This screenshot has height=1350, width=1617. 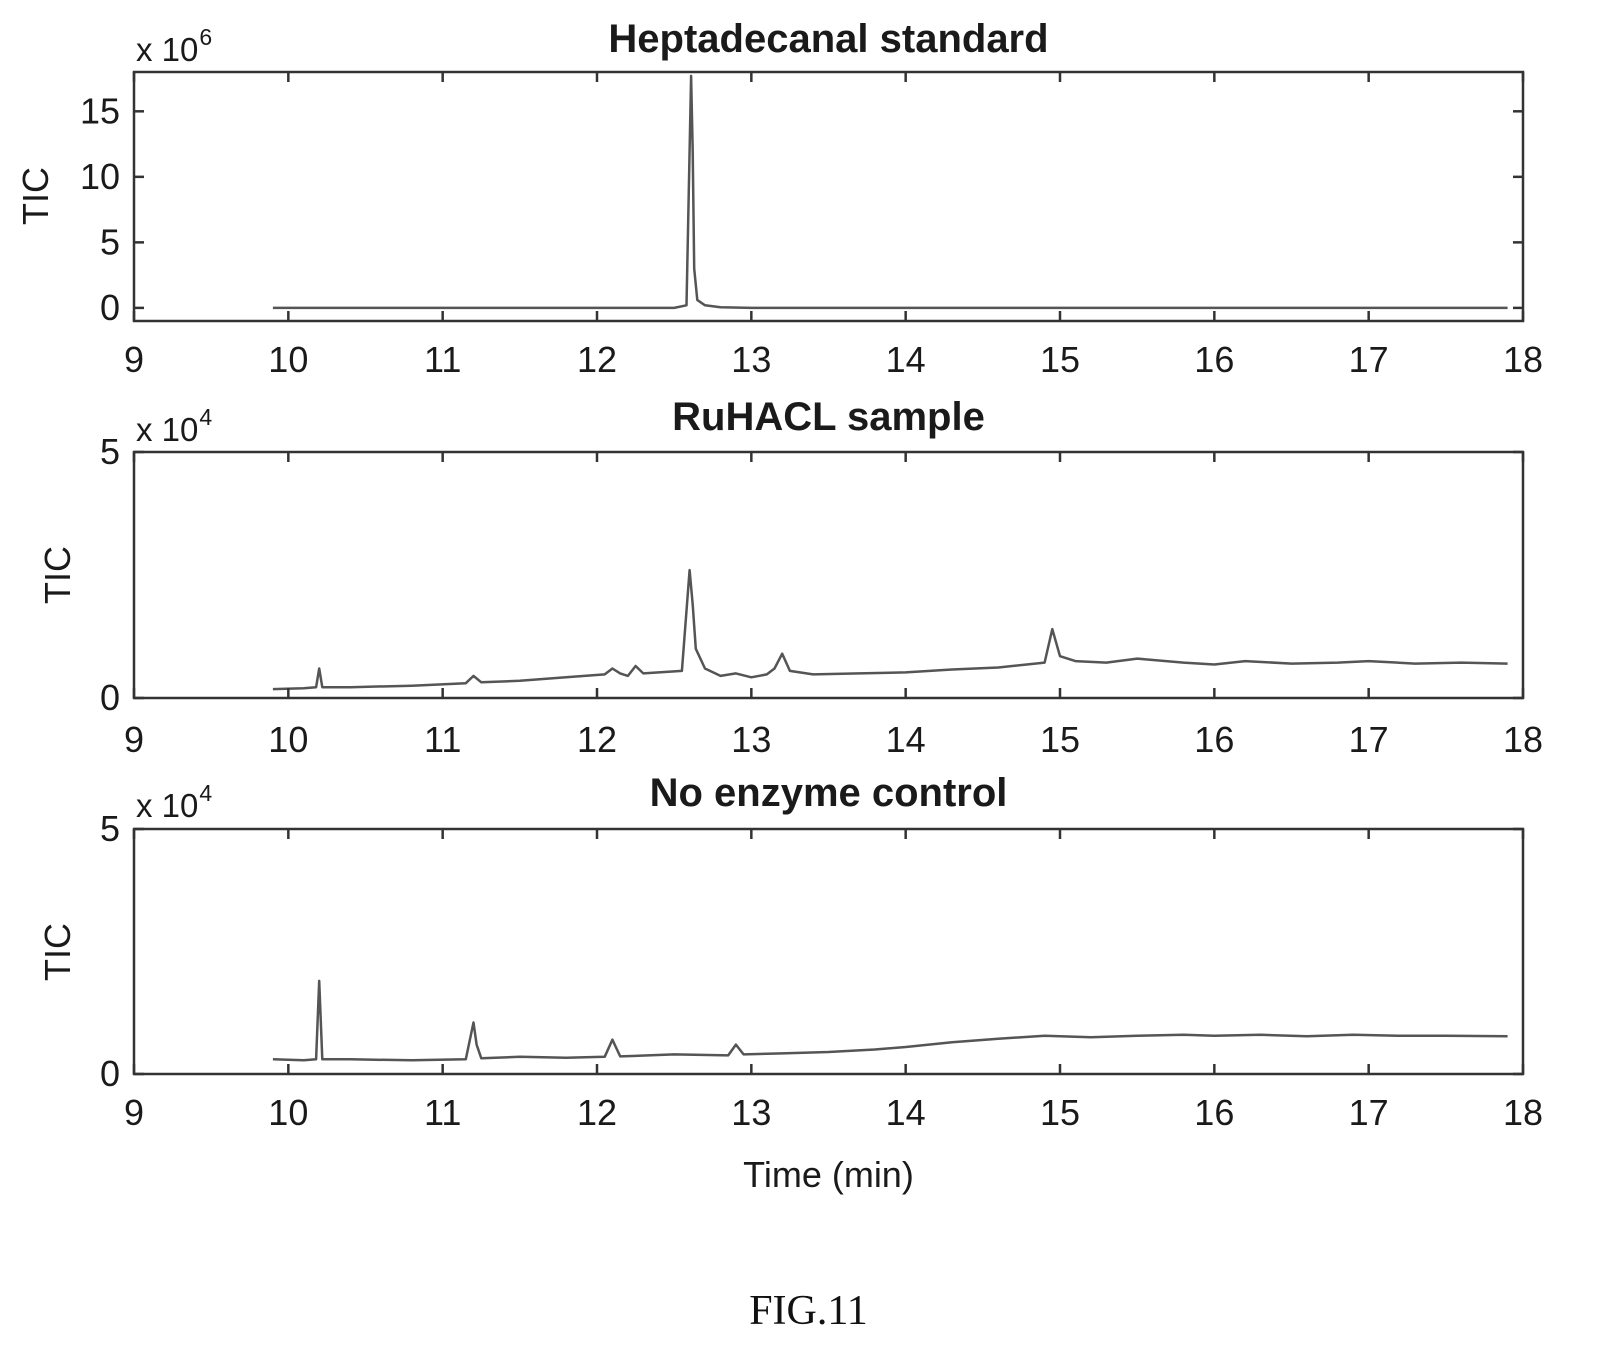 What do you see at coordinates (828, 417) in the screenshot?
I see `chart-title: RuHACL sample` at bounding box center [828, 417].